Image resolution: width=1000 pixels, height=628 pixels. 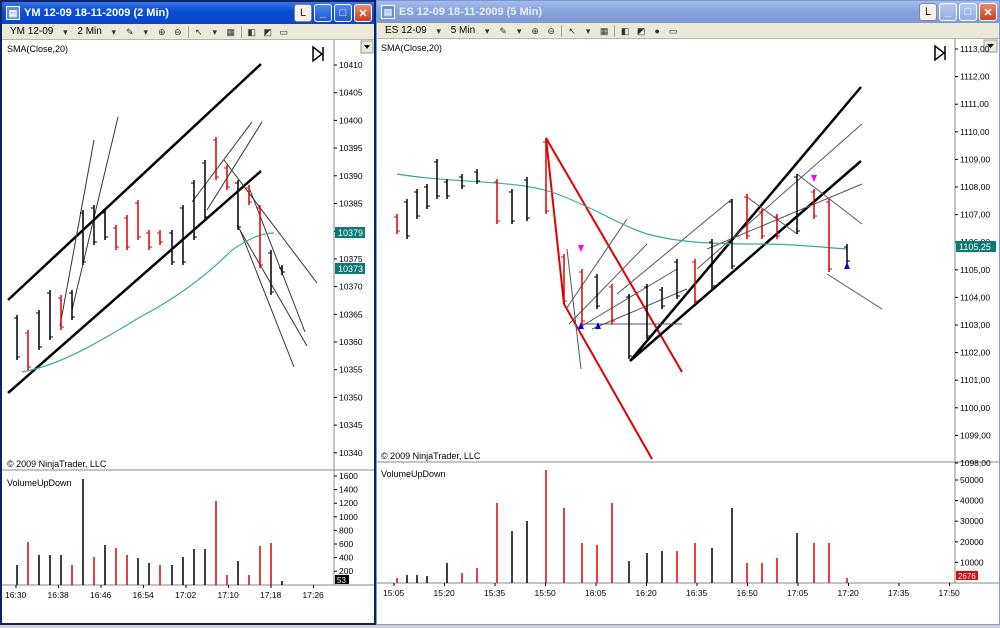 What do you see at coordinates (351, 65) in the screenshot?
I see `axis-tick-label: 10410` at bounding box center [351, 65].